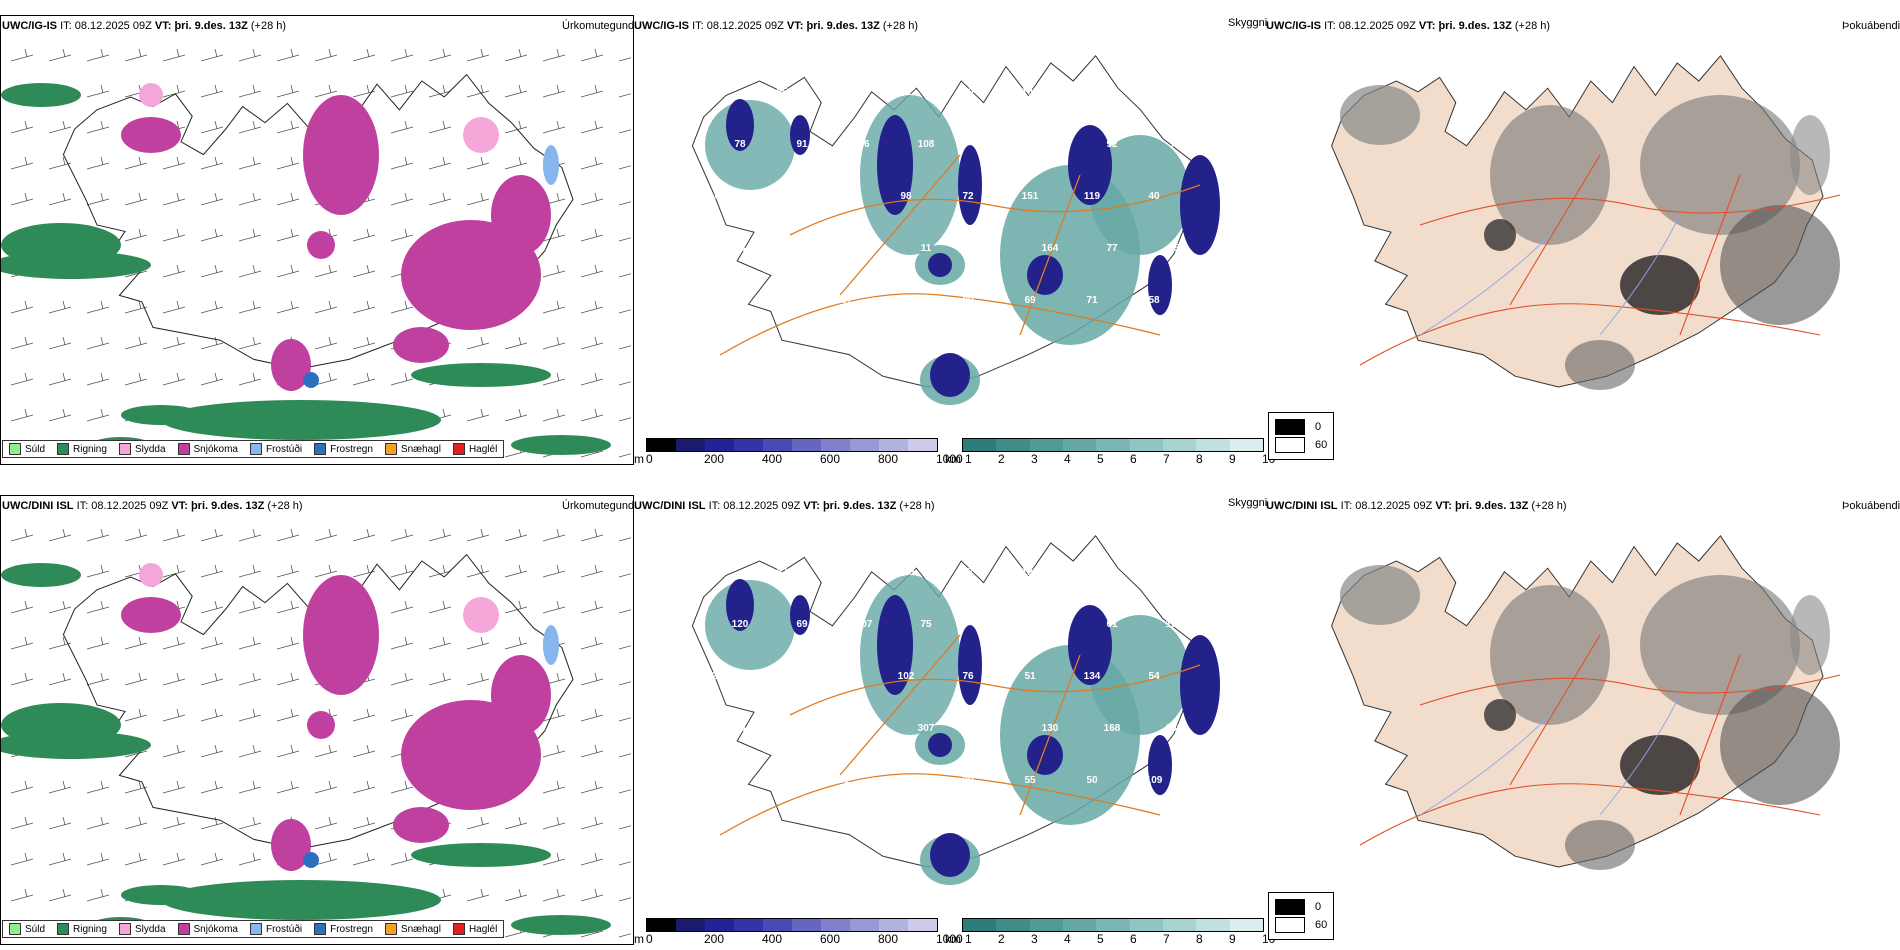  I want to click on ceiling-tick: 800, so click(888, 939).